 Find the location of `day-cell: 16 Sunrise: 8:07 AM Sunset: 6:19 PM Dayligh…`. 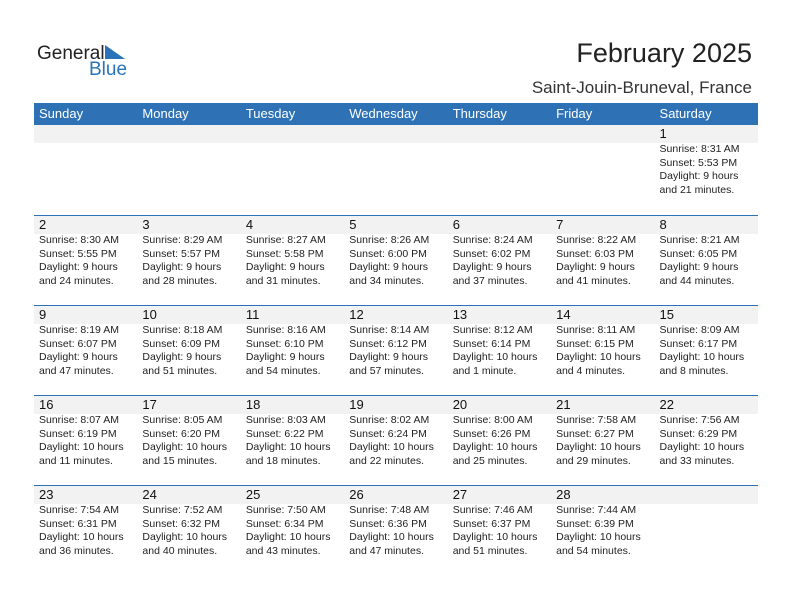

day-cell: 16 Sunrise: 8:07 AM Sunset: 6:19 PM Dayligh… is located at coordinates (85, 440).